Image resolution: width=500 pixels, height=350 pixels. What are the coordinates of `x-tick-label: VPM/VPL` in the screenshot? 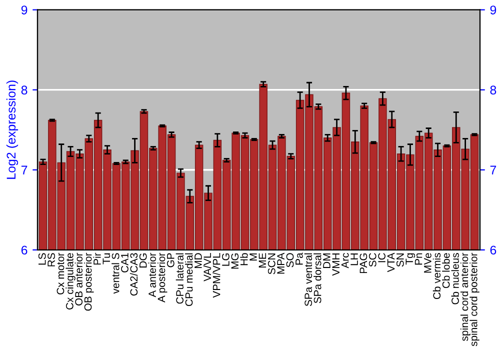 It's located at (216, 275).